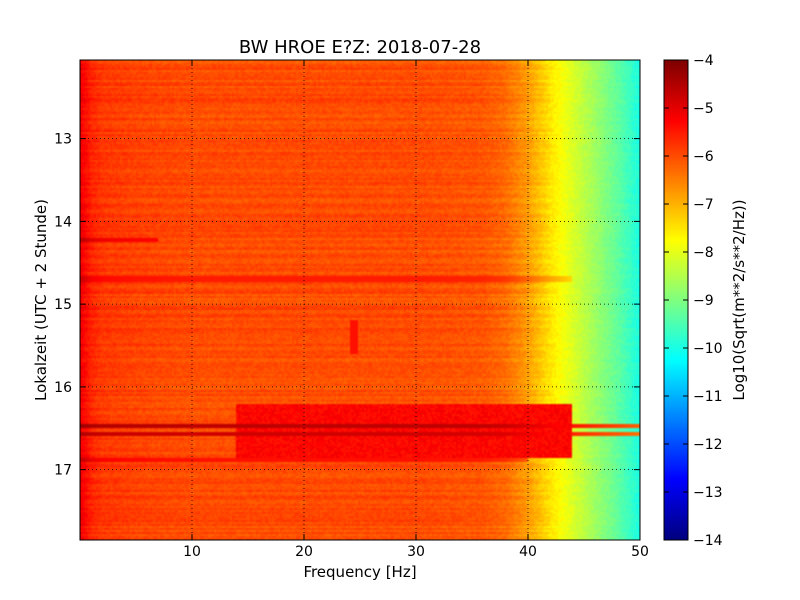  I want to click on y-tick-label: 16, so click(63, 388).